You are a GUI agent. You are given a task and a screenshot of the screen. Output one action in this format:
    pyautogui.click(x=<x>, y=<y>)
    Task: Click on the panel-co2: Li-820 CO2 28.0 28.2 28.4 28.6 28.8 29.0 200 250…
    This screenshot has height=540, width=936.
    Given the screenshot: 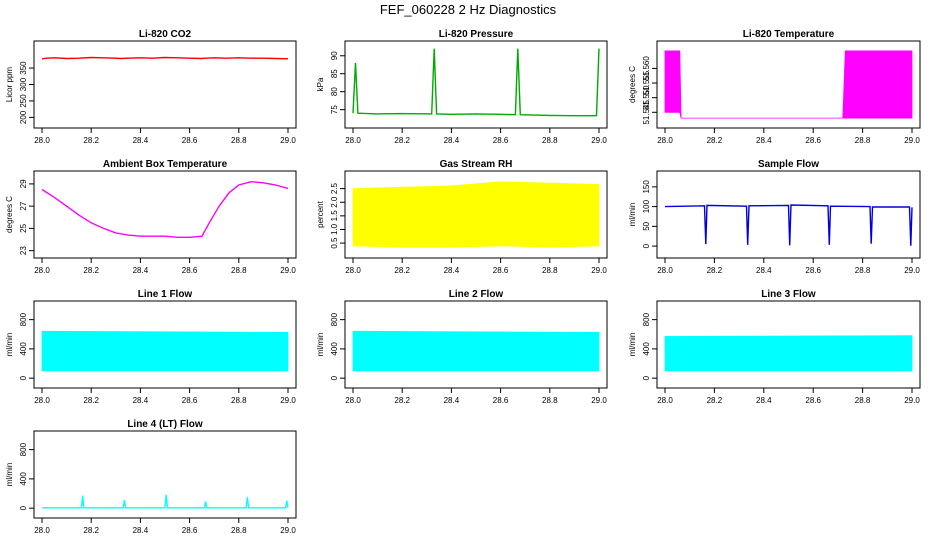 What is the action you would take?
    pyautogui.click(x=151, y=87)
    